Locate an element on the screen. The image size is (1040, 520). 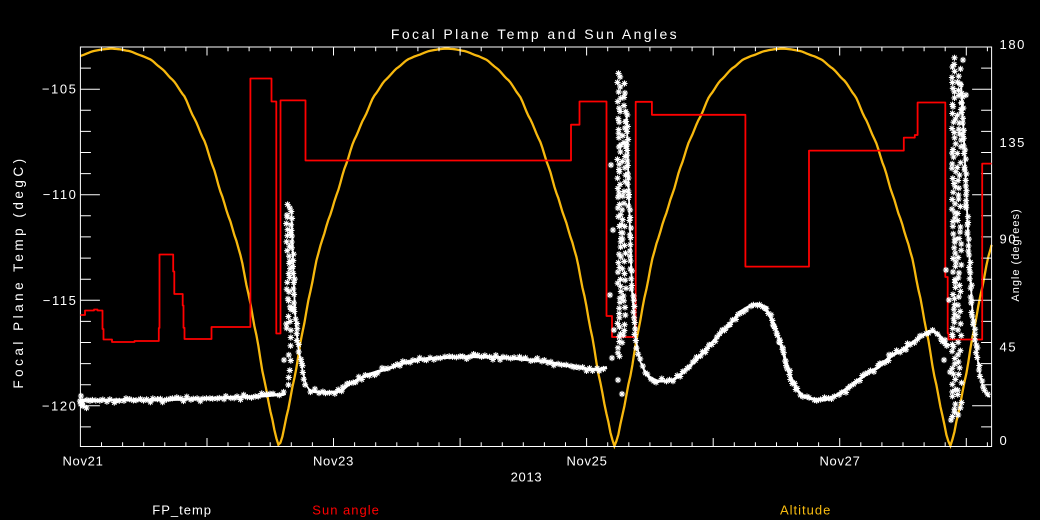
svg-text: Angle (degrees) is located at coordinates (1016, 254).